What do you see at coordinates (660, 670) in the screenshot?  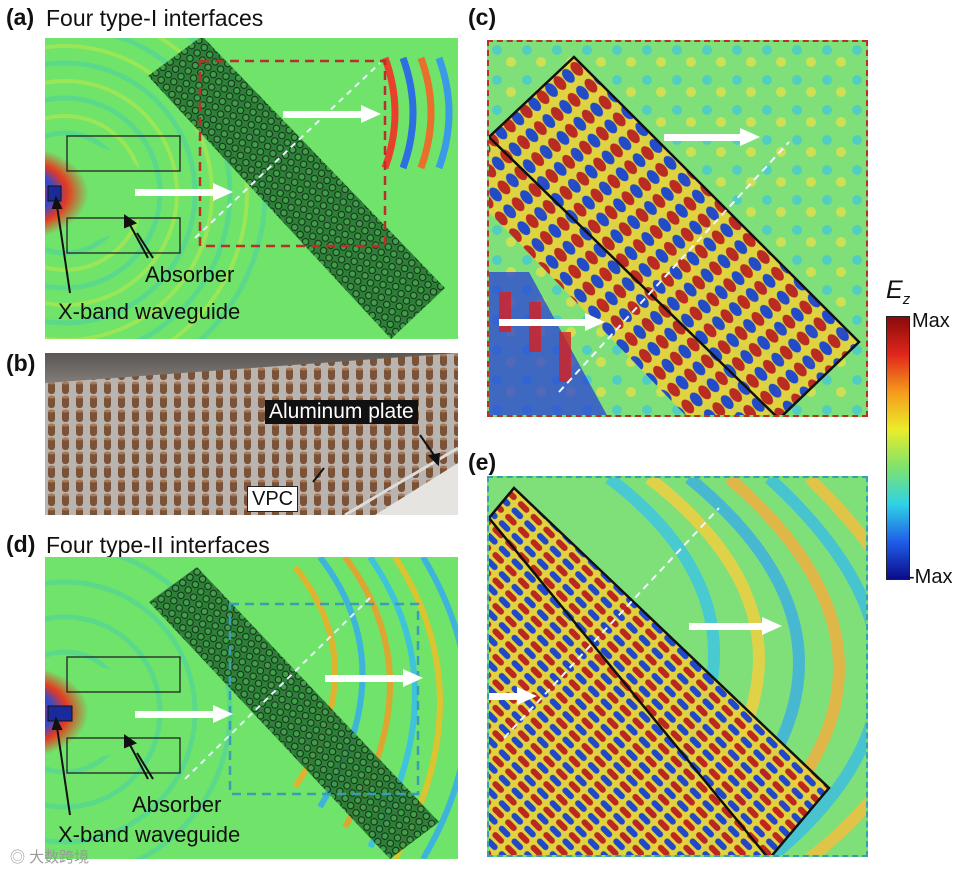 I see `panel-e-vpc-outline` at bounding box center [660, 670].